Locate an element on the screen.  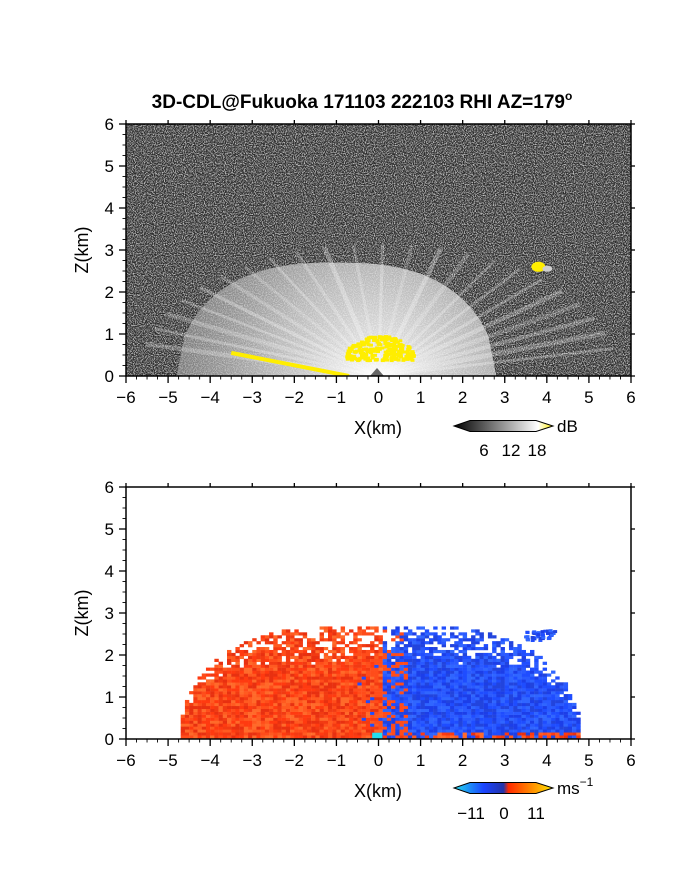
cloud-top-pixel is located at coordinates (534, 632).